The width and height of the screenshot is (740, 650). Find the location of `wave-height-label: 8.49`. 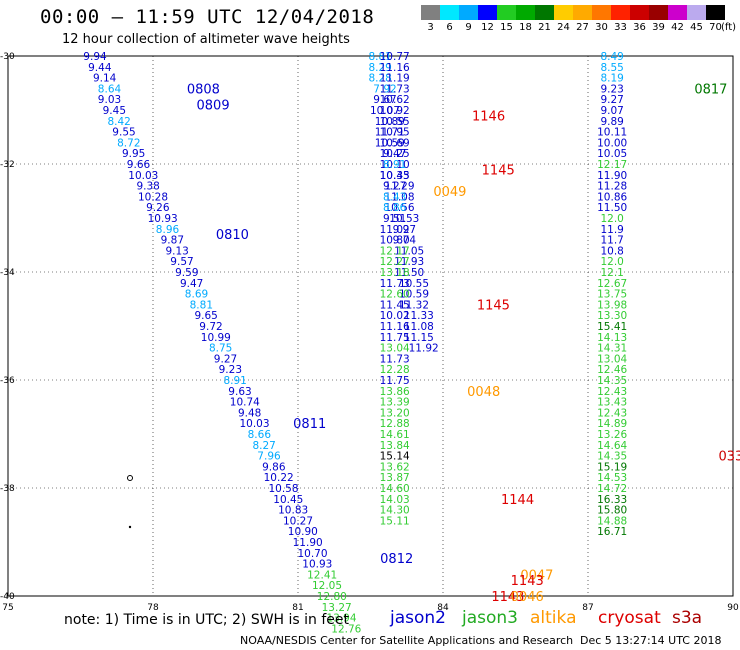

wave-height-label: 8.49 is located at coordinates (611, 57).